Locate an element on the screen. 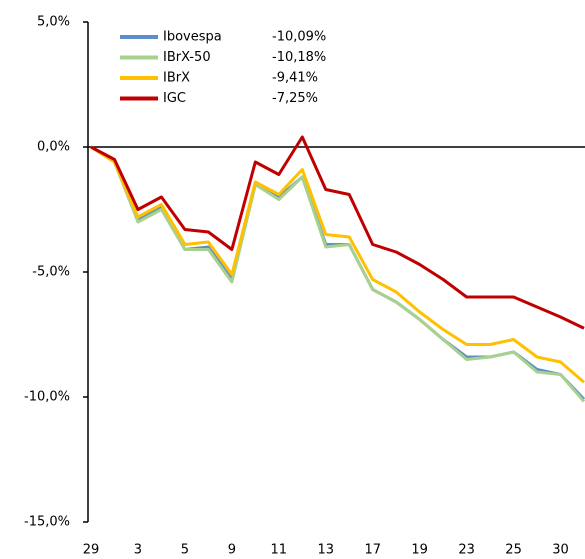 The image size is (585, 559). y-tick-label: 5,0% is located at coordinates (53, 22).